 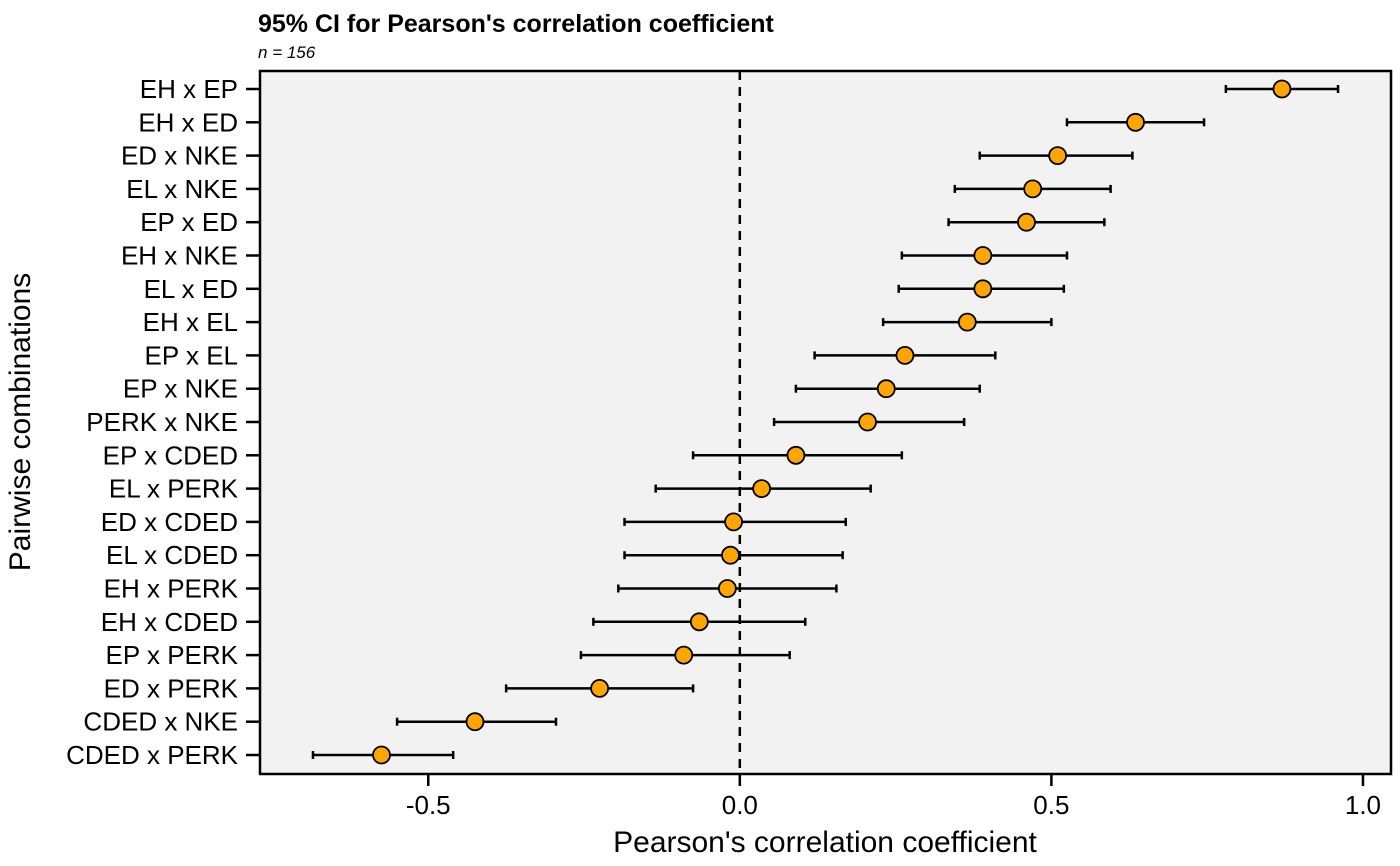 I want to click on y-tick-label: EH x EL, so click(x=190, y=322).